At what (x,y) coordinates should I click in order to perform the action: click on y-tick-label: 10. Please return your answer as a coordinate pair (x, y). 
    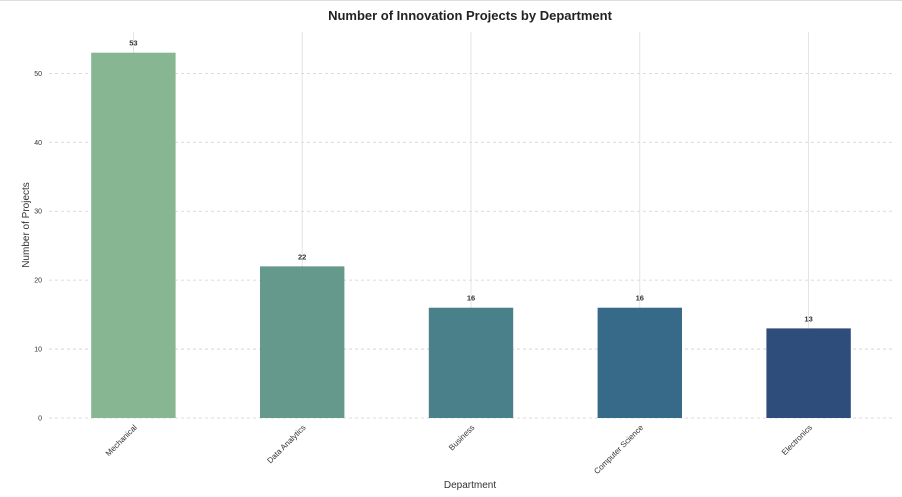
    Looking at the image, I should click on (38, 350).